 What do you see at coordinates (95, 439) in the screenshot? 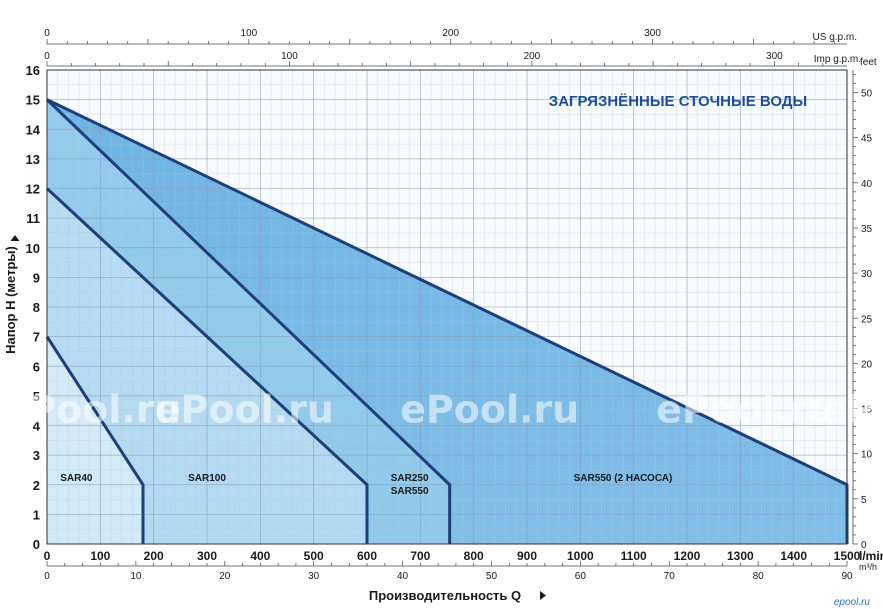
I see `curve-sar40` at bounding box center [95, 439].